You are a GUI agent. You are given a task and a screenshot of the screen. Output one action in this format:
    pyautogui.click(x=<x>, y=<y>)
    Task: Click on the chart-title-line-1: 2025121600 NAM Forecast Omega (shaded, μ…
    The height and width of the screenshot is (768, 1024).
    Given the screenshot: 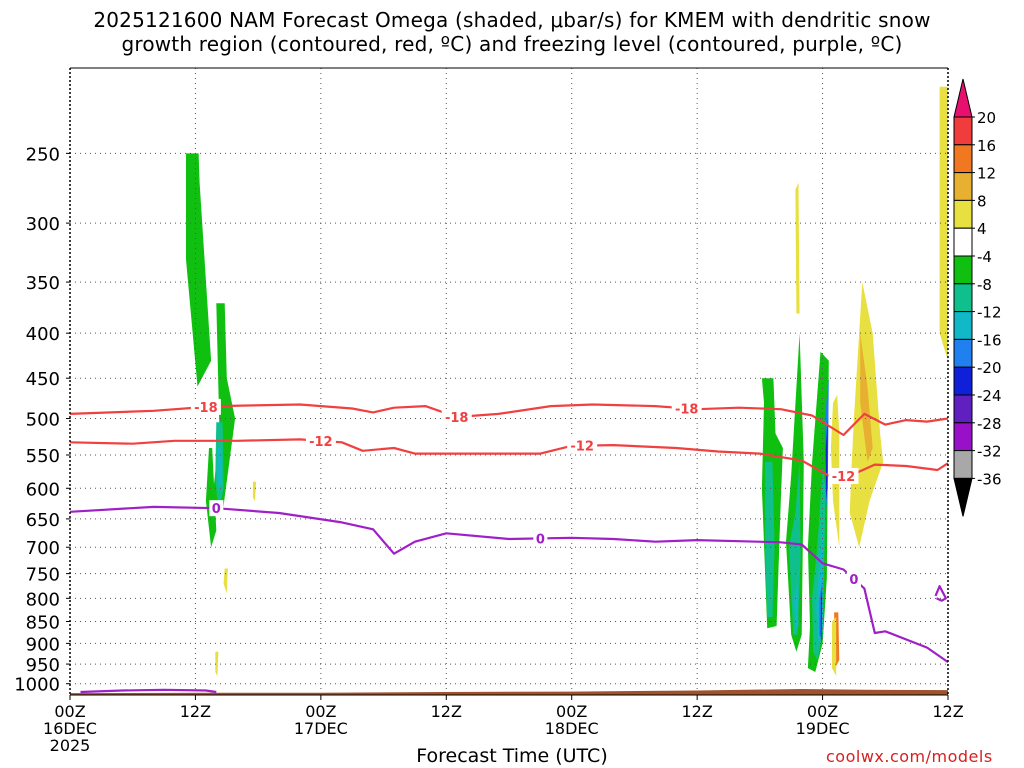 What is the action you would take?
    pyautogui.click(x=512, y=20)
    